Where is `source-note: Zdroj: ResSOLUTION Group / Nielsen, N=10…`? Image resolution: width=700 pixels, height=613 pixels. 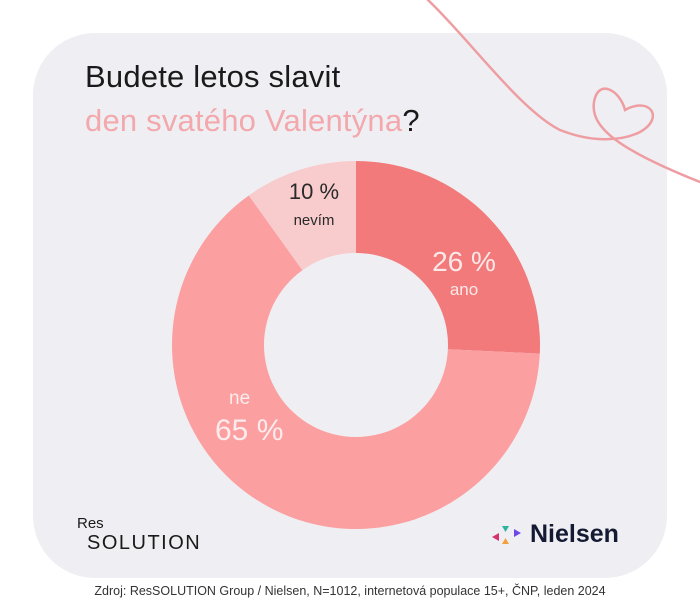 source-note: Zdroj: ResSOLUTION Group / Nielsen, N=10… is located at coordinates (350, 591).